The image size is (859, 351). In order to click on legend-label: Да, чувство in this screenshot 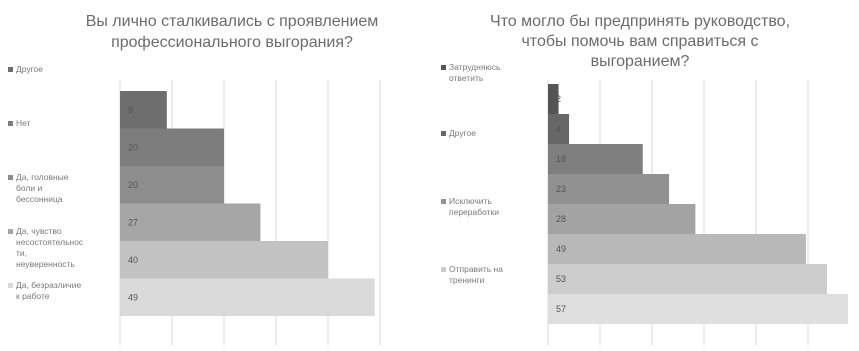, I will do `click(39, 231)`.